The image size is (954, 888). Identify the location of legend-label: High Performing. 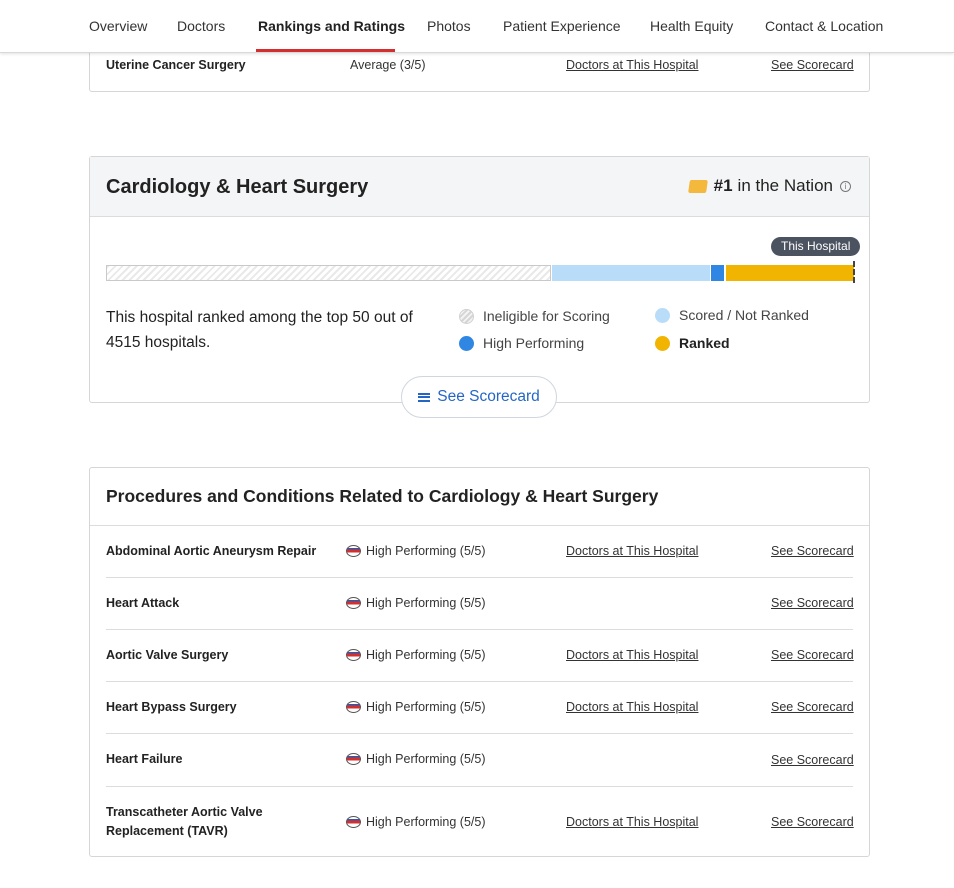
(534, 343).